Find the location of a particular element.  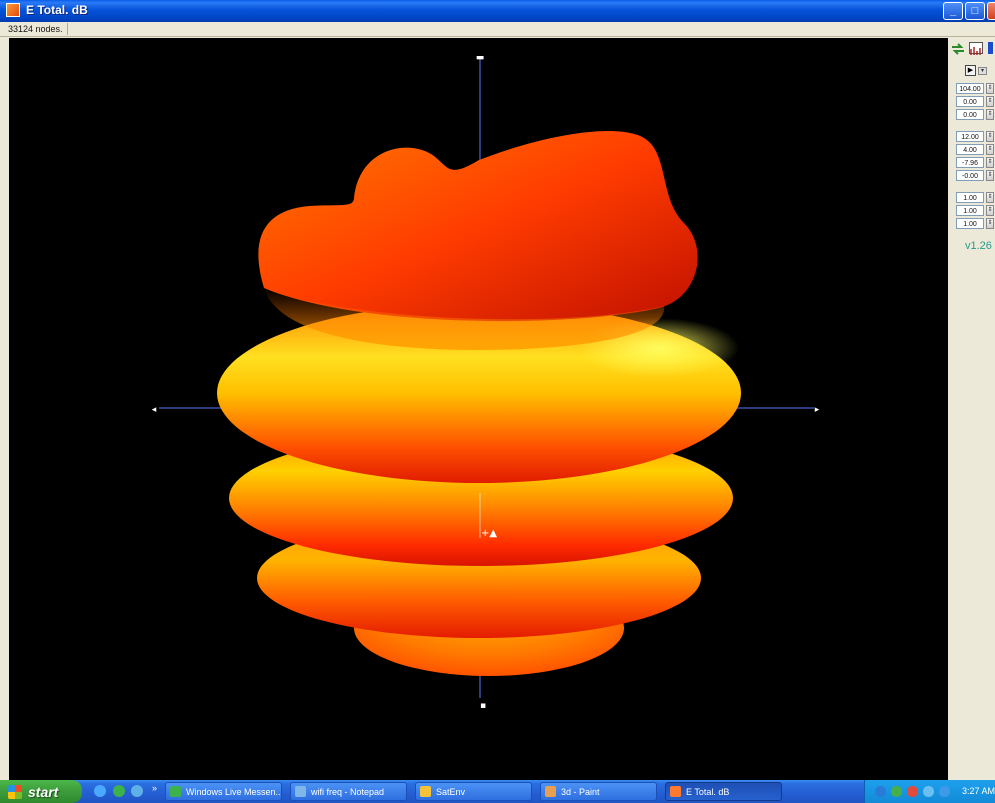

param-row: -0.00 ⇕ is located at coordinates (975, 175).